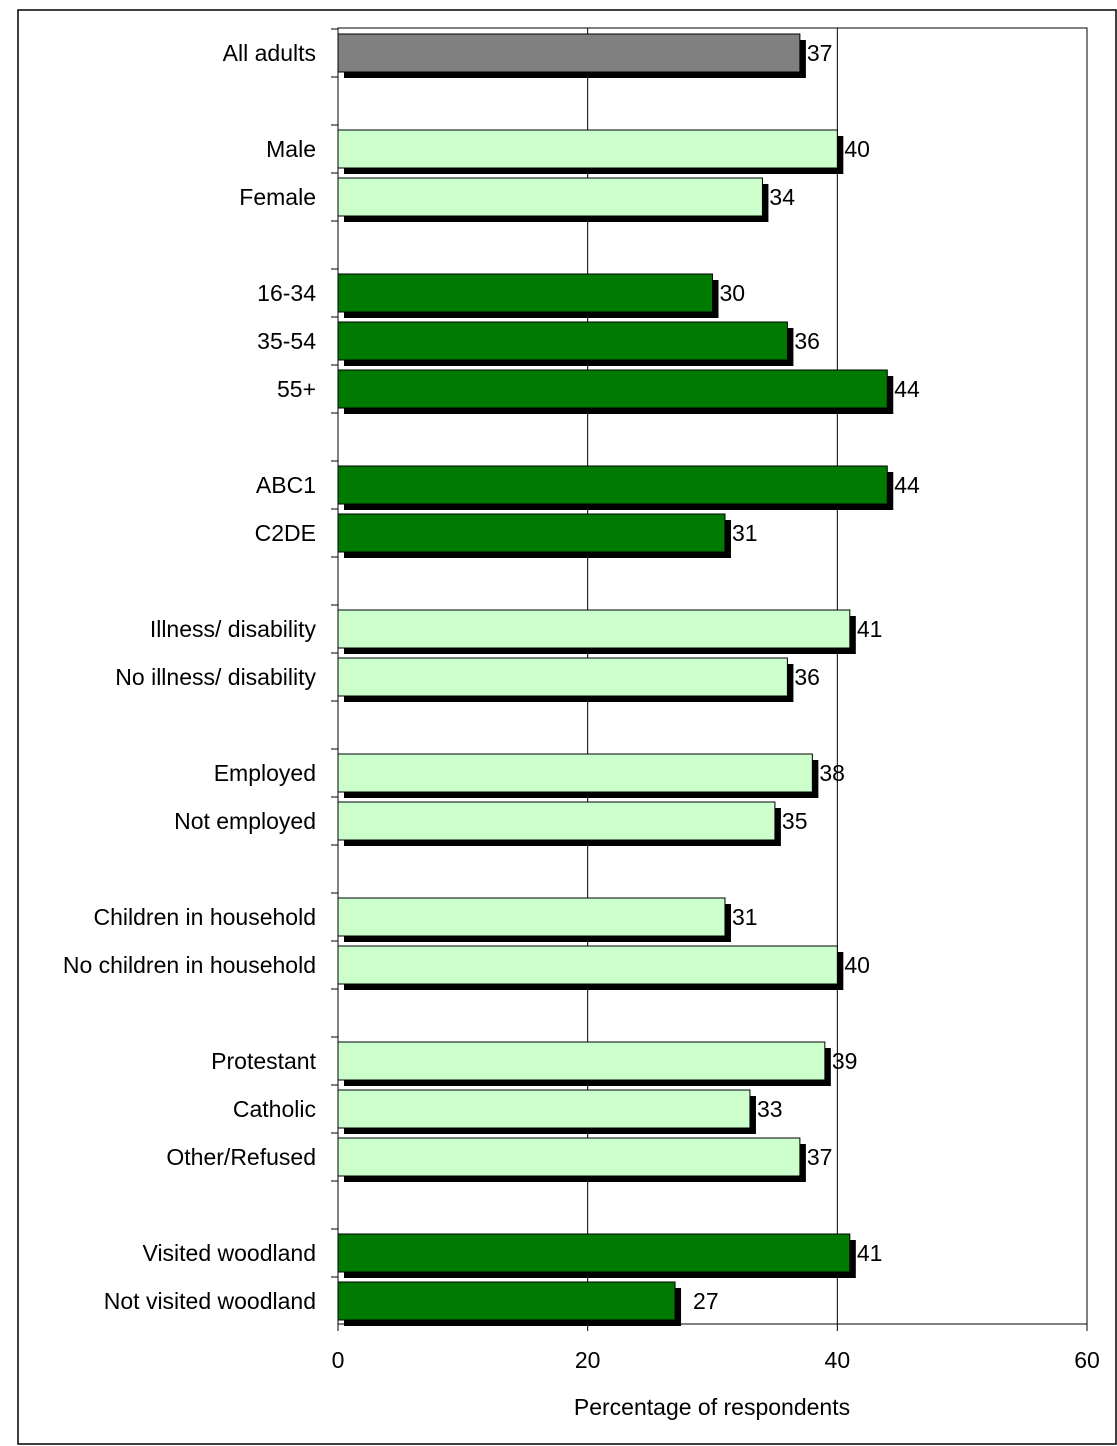 The height and width of the screenshot is (1446, 1117). What do you see at coordinates (285, 533) in the screenshot?
I see `category-label: C2DE` at bounding box center [285, 533].